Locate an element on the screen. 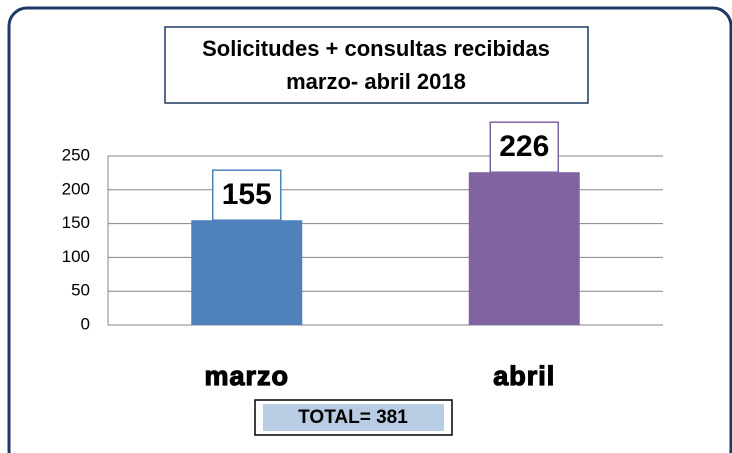 This screenshot has height=453, width=732. chart-title: Solicitudes + consultas recibidas is located at coordinates (376, 48).